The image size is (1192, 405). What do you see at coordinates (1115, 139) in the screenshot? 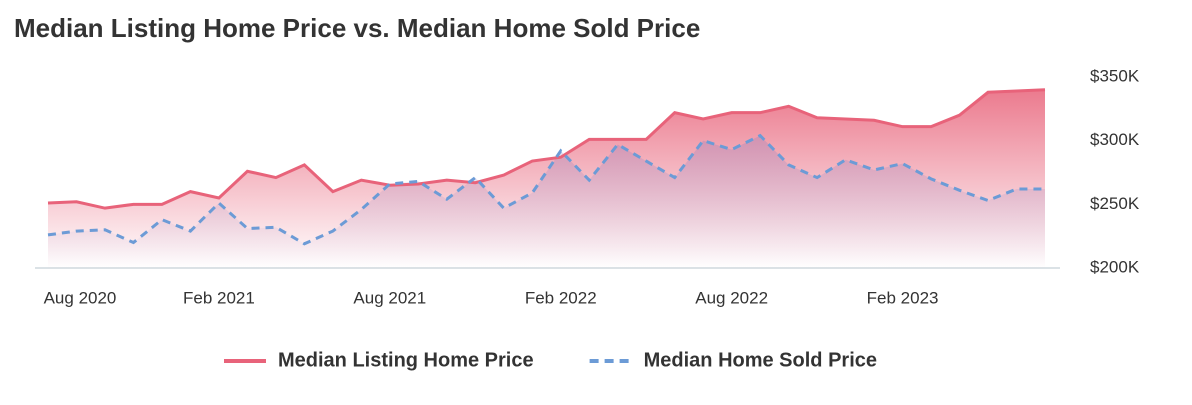
I see `y-tick-label: $300K` at bounding box center [1115, 139].